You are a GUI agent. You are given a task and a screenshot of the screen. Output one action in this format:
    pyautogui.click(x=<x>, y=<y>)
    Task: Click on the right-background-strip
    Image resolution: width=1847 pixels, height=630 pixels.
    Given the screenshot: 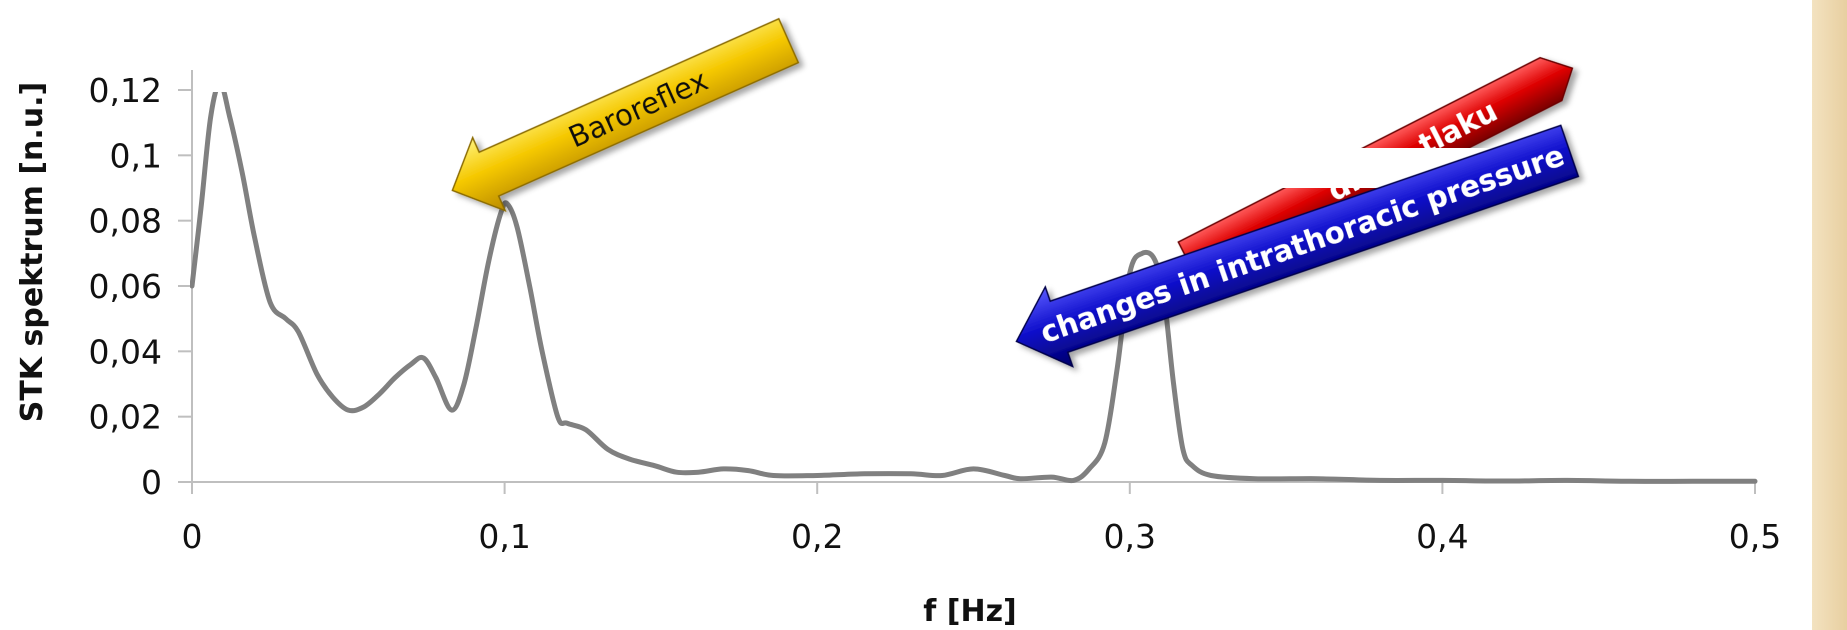 What is the action you would take?
    pyautogui.click(x=1829, y=315)
    